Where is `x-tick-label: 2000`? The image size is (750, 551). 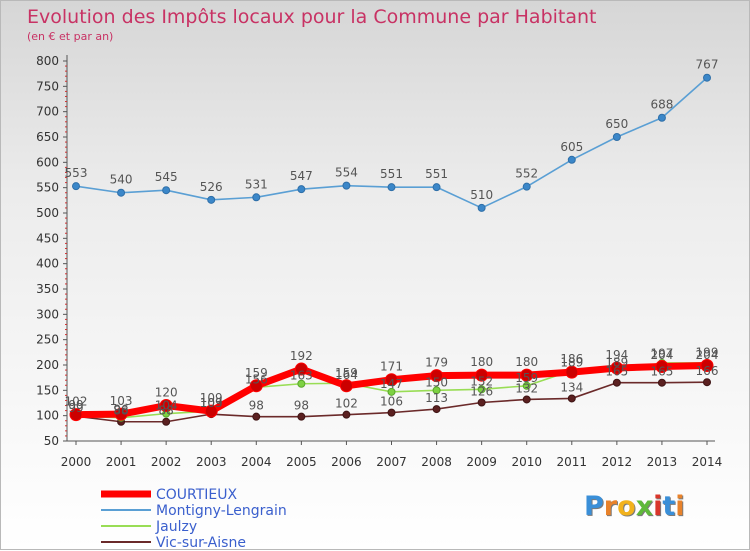
x-tick-label: 2000 is located at coordinates (76, 462).